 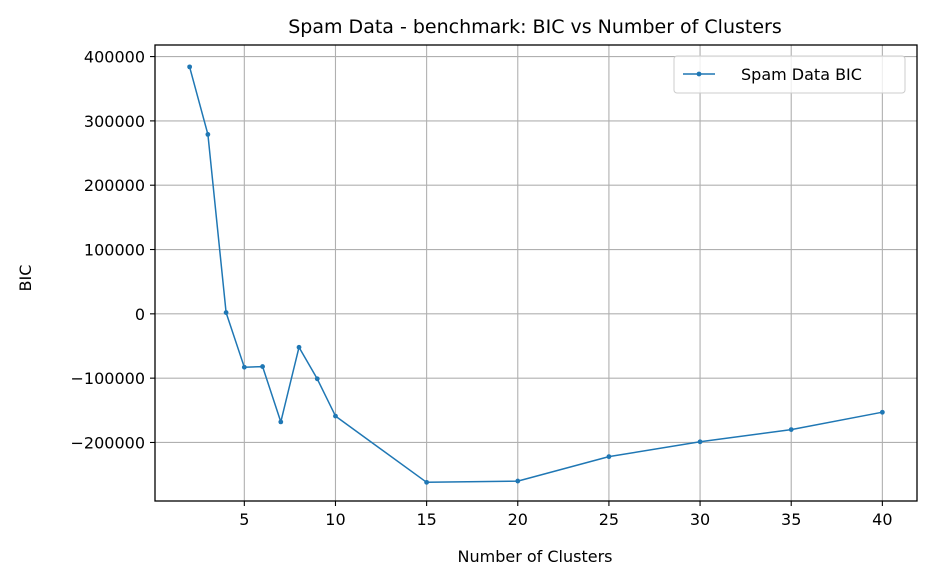 I want to click on x-tick-label: 35, so click(x=791, y=519).